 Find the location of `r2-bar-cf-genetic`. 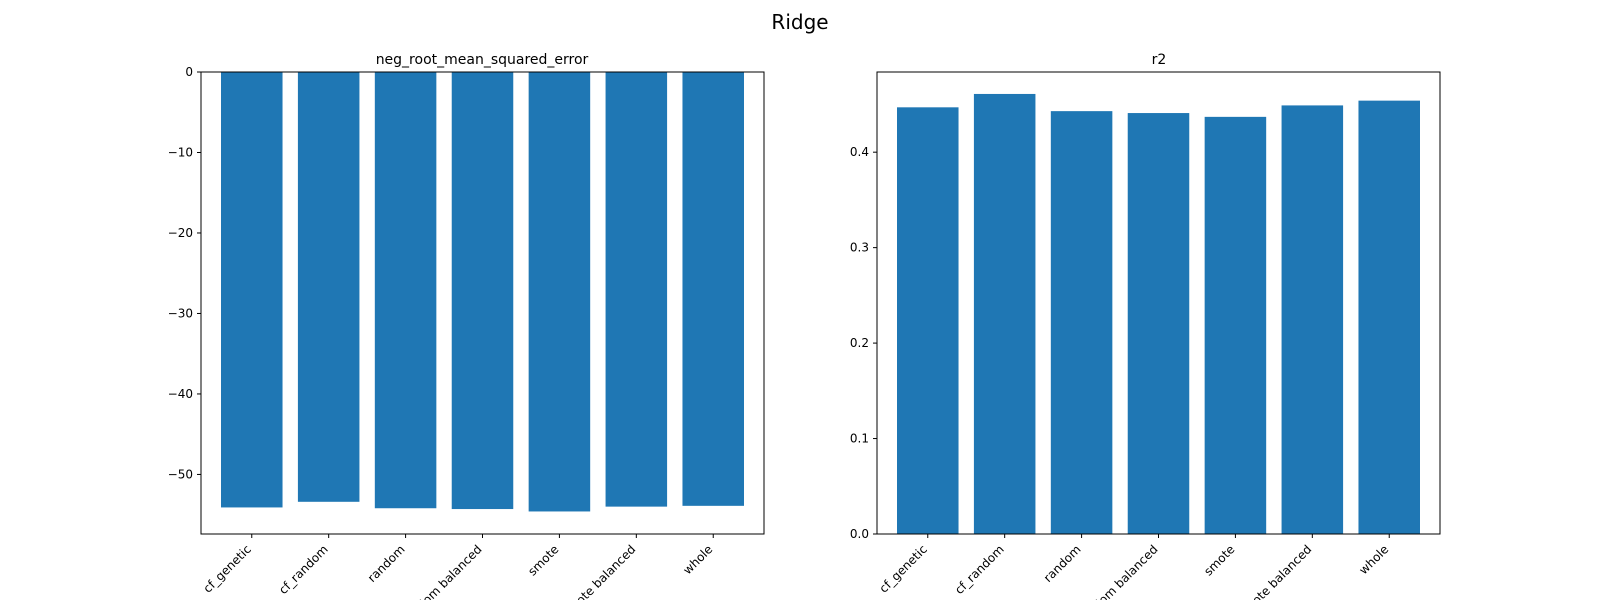

r2-bar-cf-genetic is located at coordinates (928, 320).